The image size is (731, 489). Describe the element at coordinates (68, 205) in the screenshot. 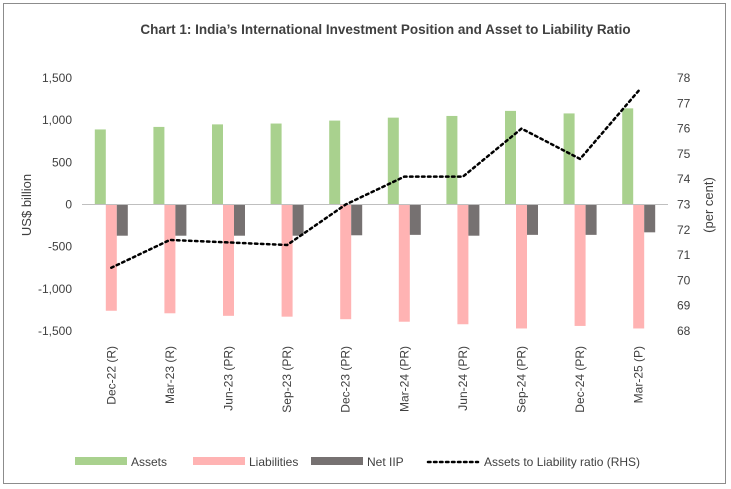

I see `left-tick-label: 0` at that location.